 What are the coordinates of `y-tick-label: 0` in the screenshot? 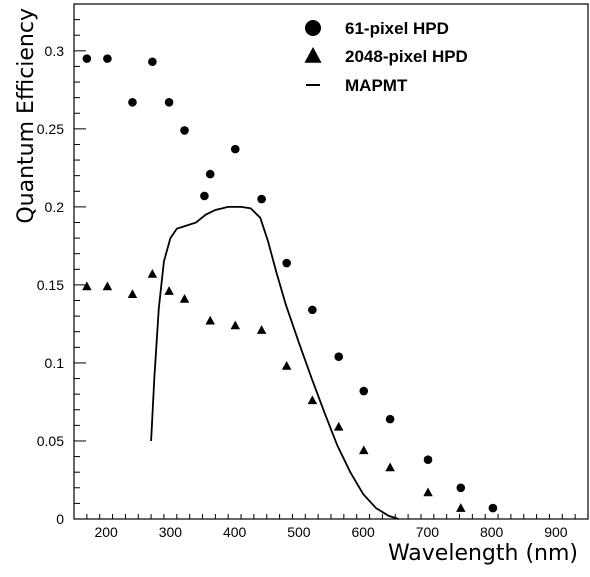 It's located at (60, 519).